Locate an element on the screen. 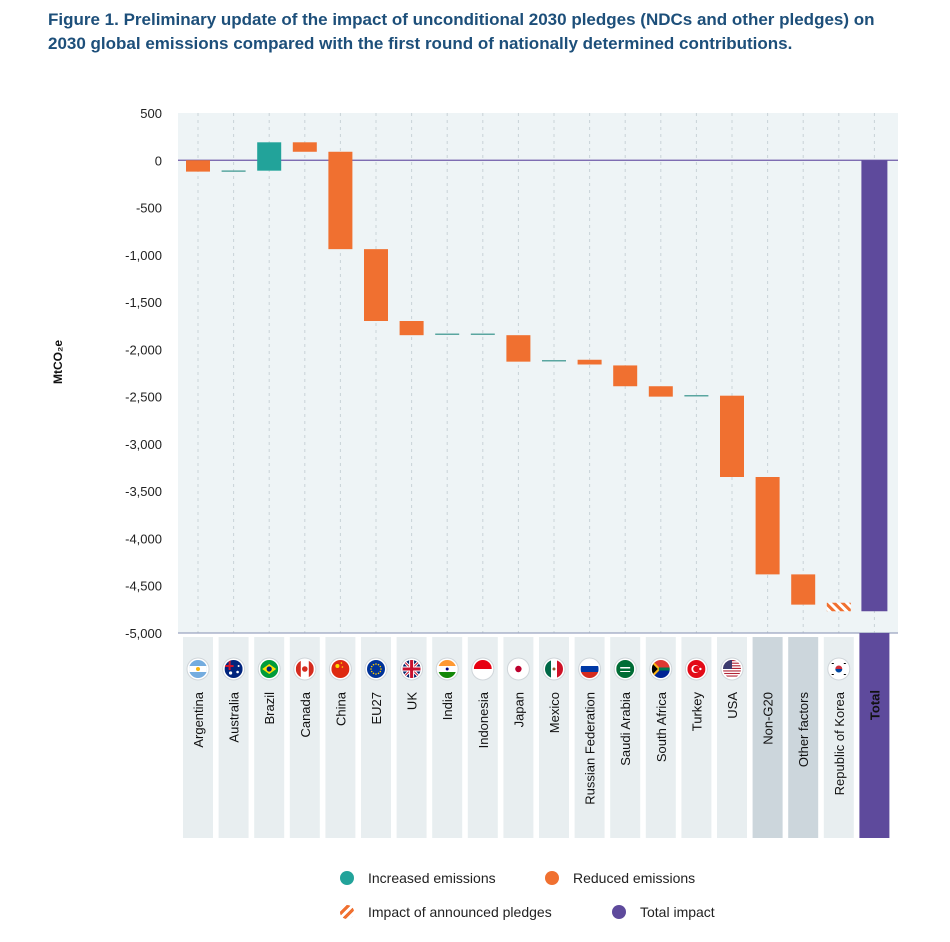  bar-brazil is located at coordinates (269, 156).